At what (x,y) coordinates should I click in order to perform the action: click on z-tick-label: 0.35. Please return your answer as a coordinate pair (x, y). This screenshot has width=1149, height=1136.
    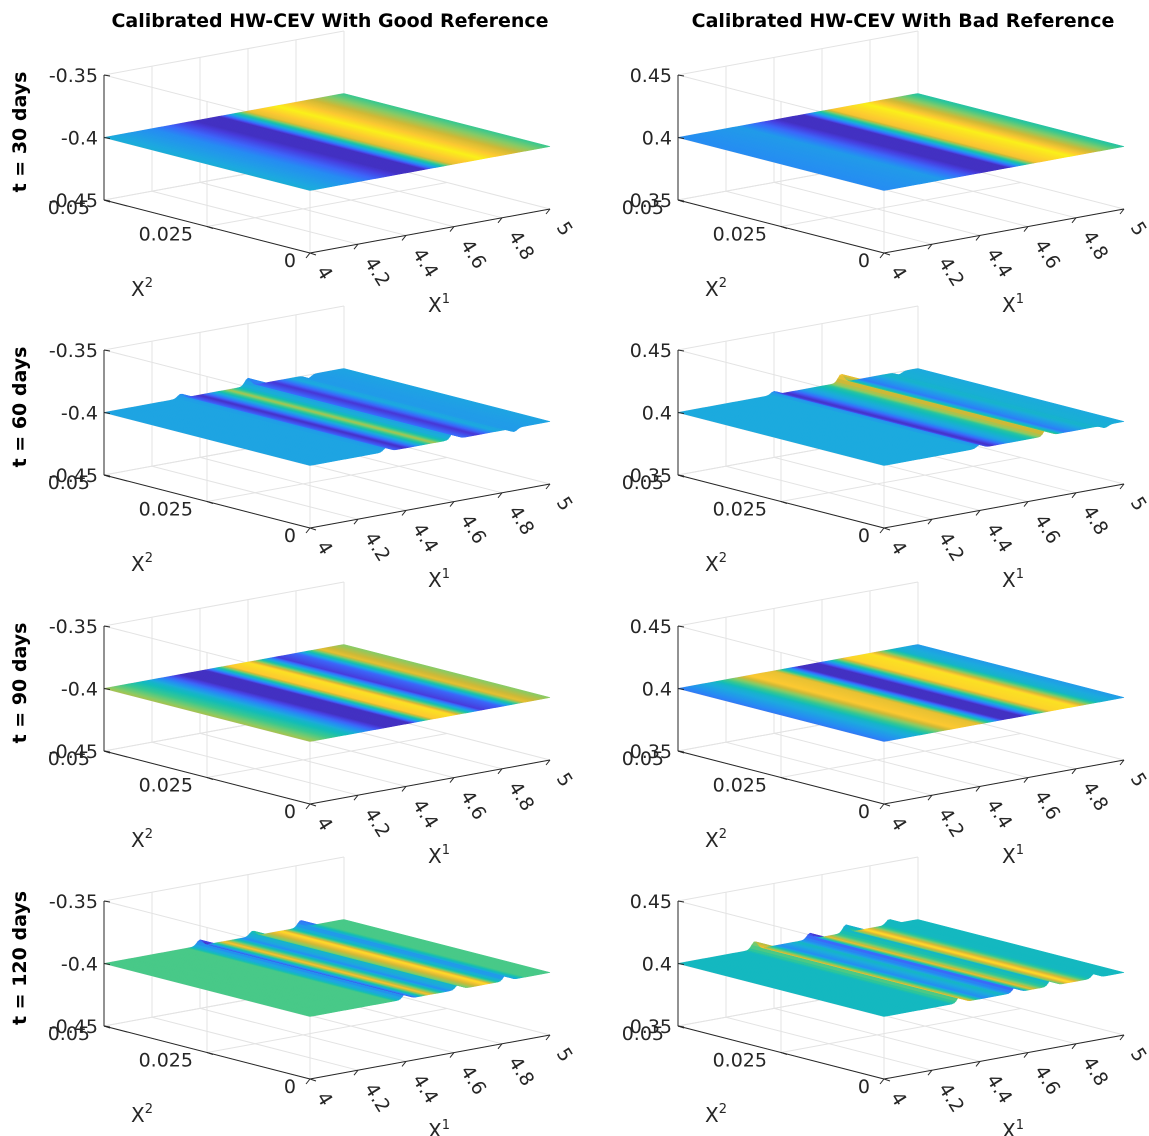
    Looking at the image, I should click on (651, 476).